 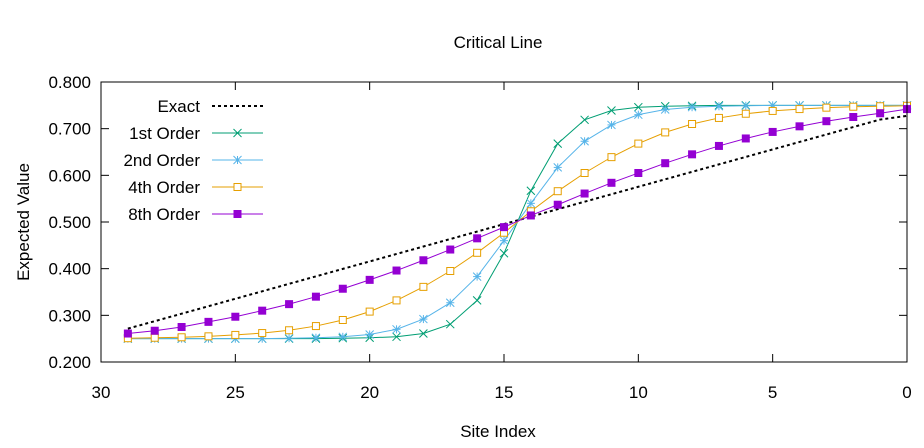 What do you see at coordinates (69, 315) in the screenshot?
I see `y-tick-label: 0.300` at bounding box center [69, 315].